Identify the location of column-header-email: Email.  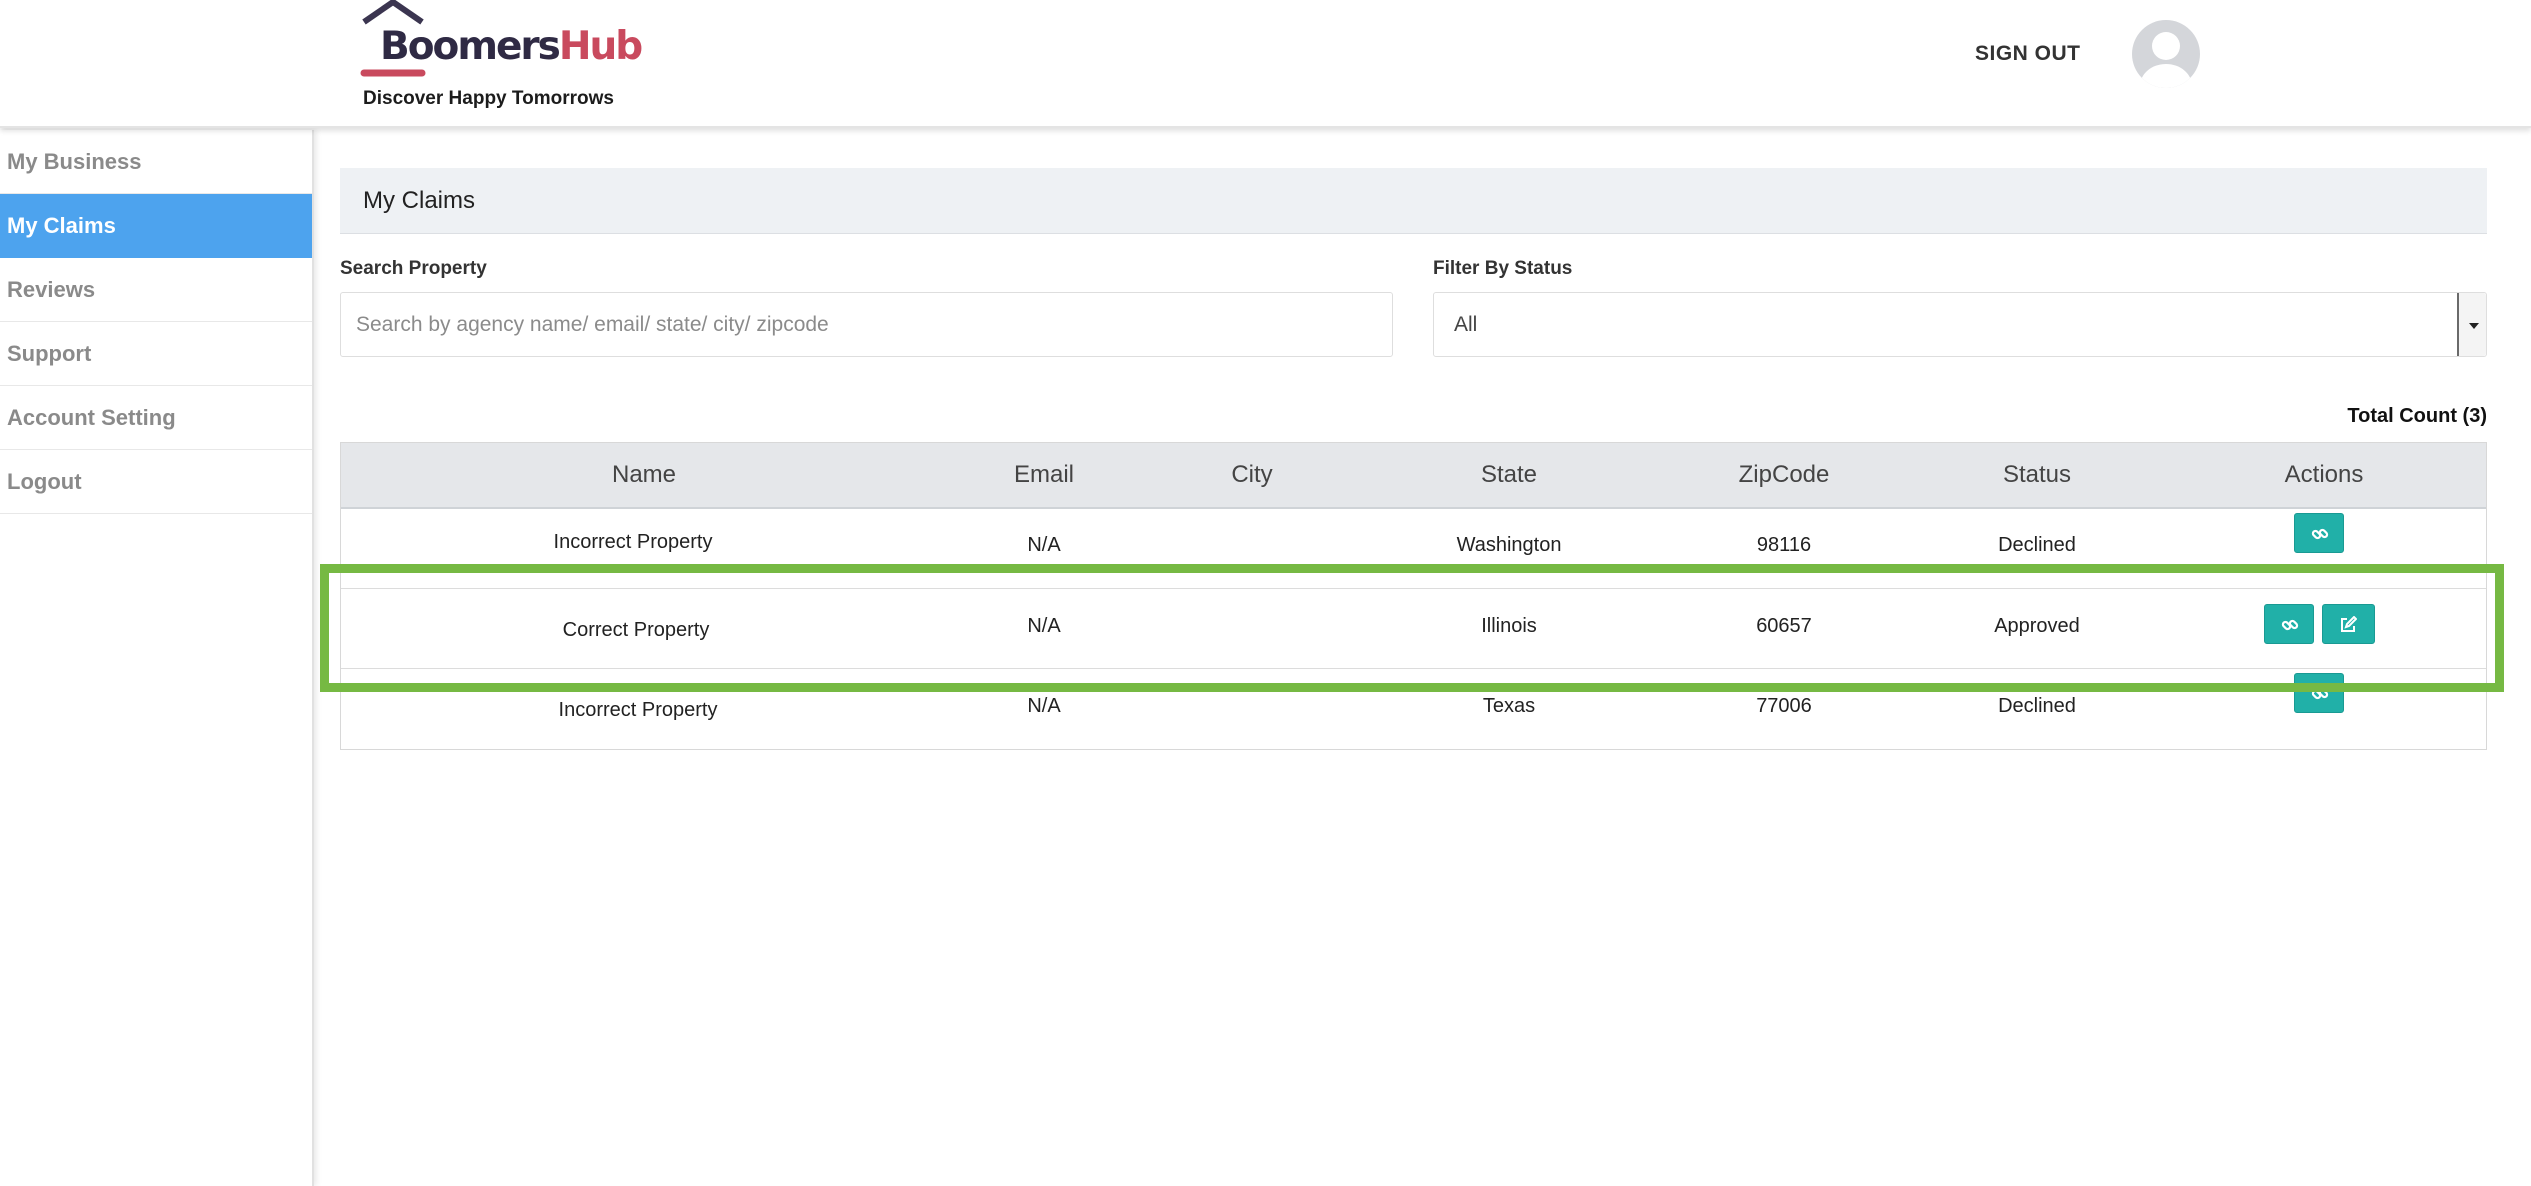
(1044, 474).